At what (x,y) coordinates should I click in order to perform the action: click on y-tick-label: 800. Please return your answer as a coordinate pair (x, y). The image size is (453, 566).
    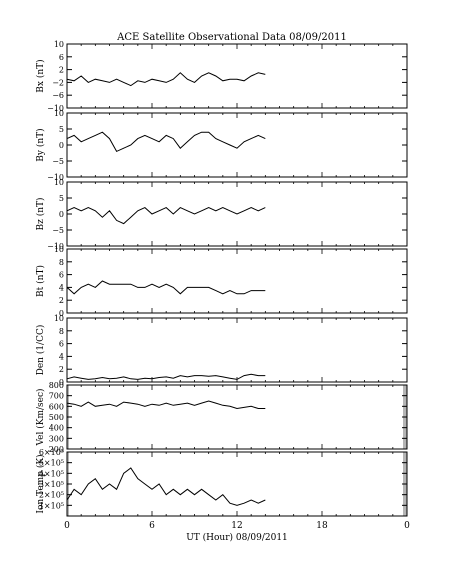
    Looking at the image, I should click on (56, 385).